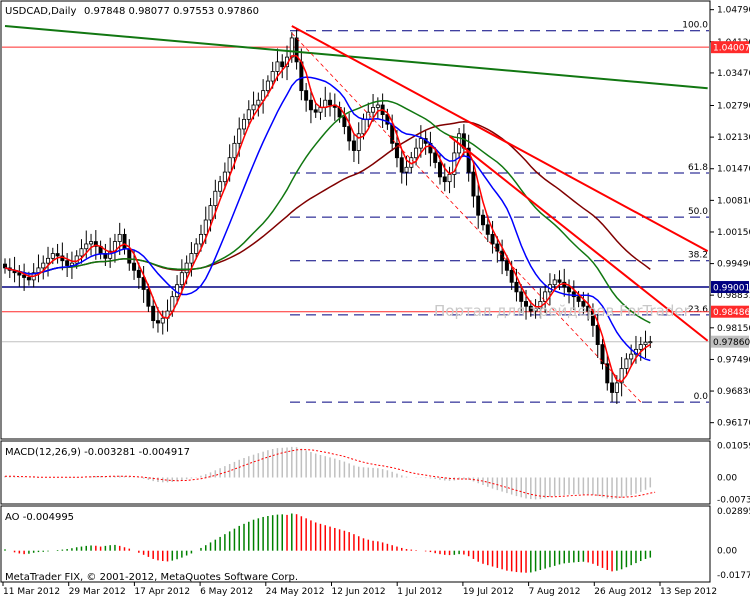 This screenshot has height=600, width=750. I want to click on macd-signal-line, so click(330, 473).